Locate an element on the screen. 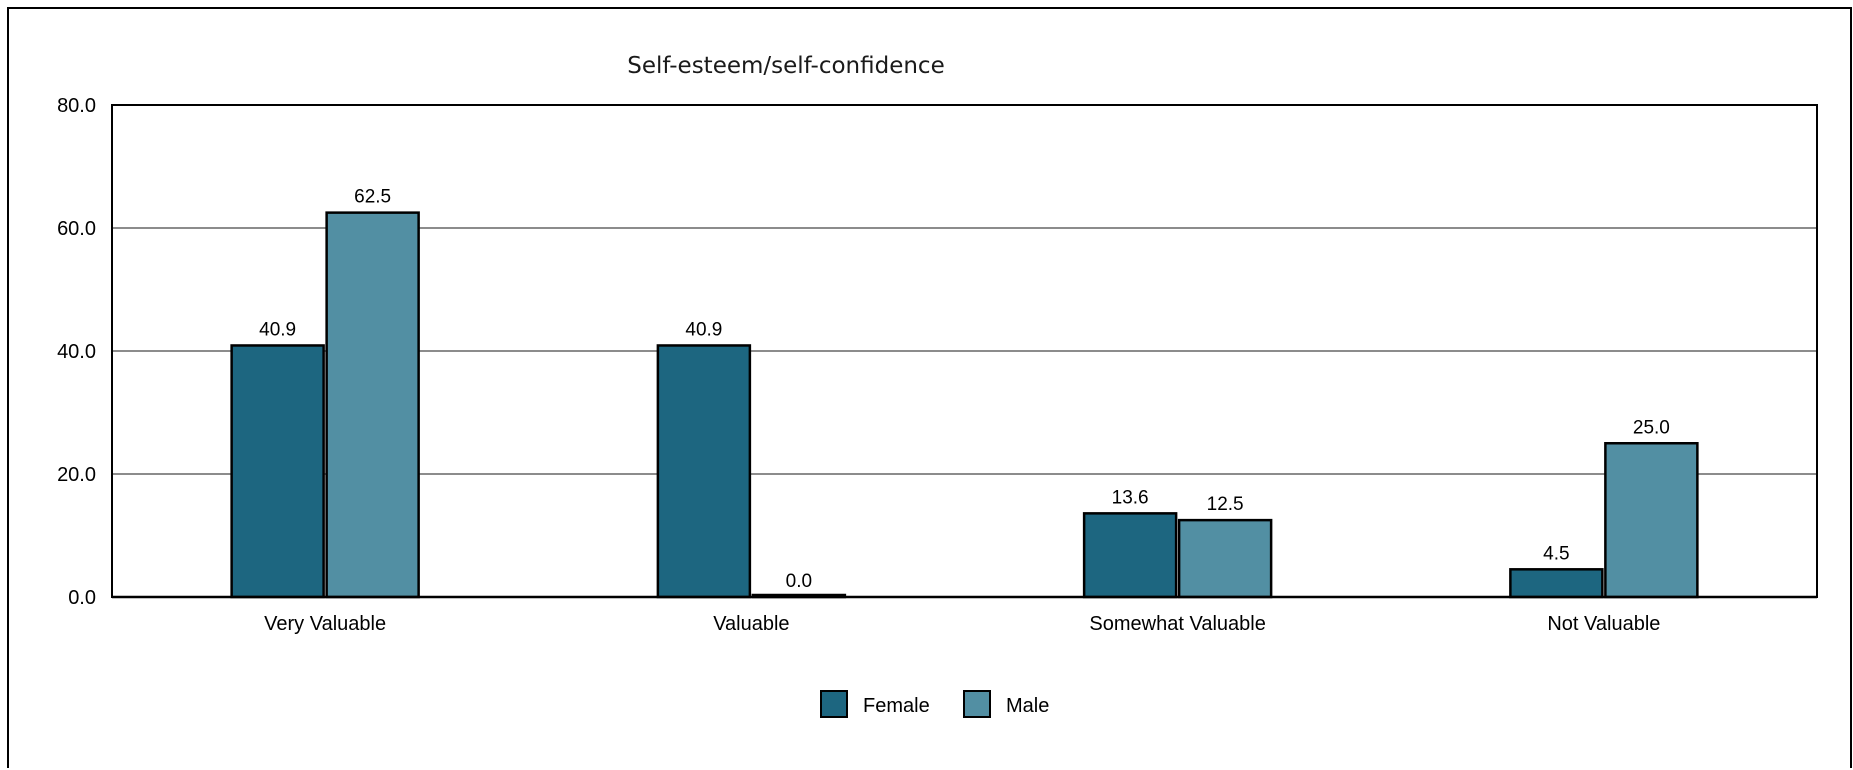  data-label: 25.0 is located at coordinates (1651, 427).